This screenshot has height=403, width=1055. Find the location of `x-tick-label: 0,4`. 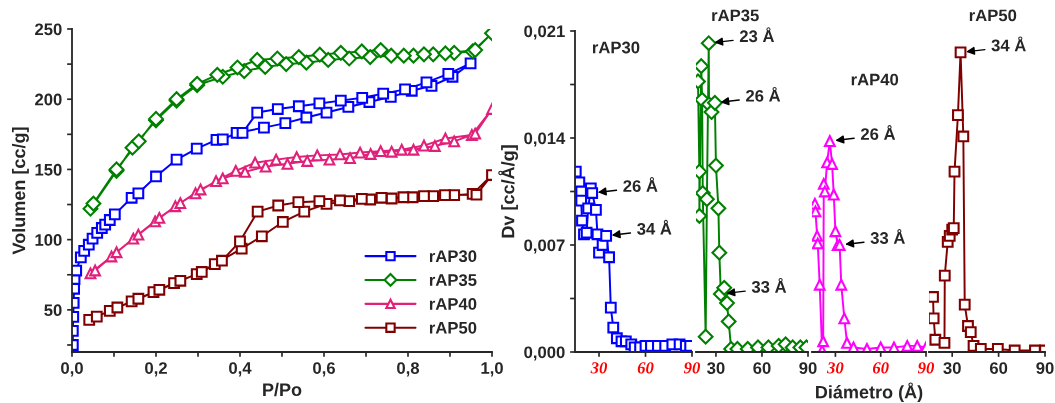

x-tick-label: 0,4 is located at coordinates (240, 369).